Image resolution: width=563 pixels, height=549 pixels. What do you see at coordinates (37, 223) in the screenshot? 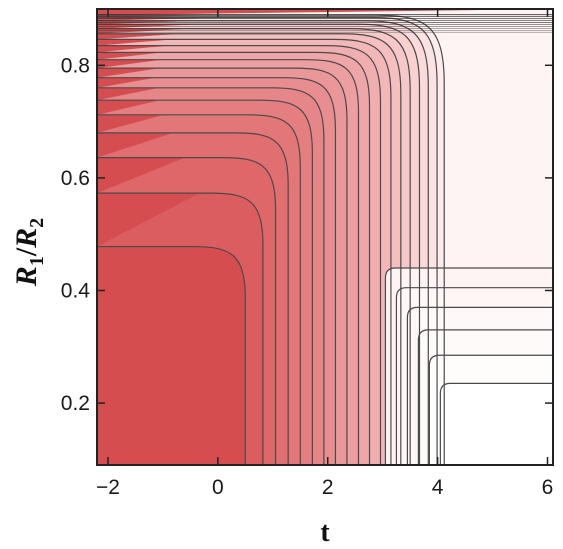
I see `y-axis-title-sub2: 2` at bounding box center [37, 223].